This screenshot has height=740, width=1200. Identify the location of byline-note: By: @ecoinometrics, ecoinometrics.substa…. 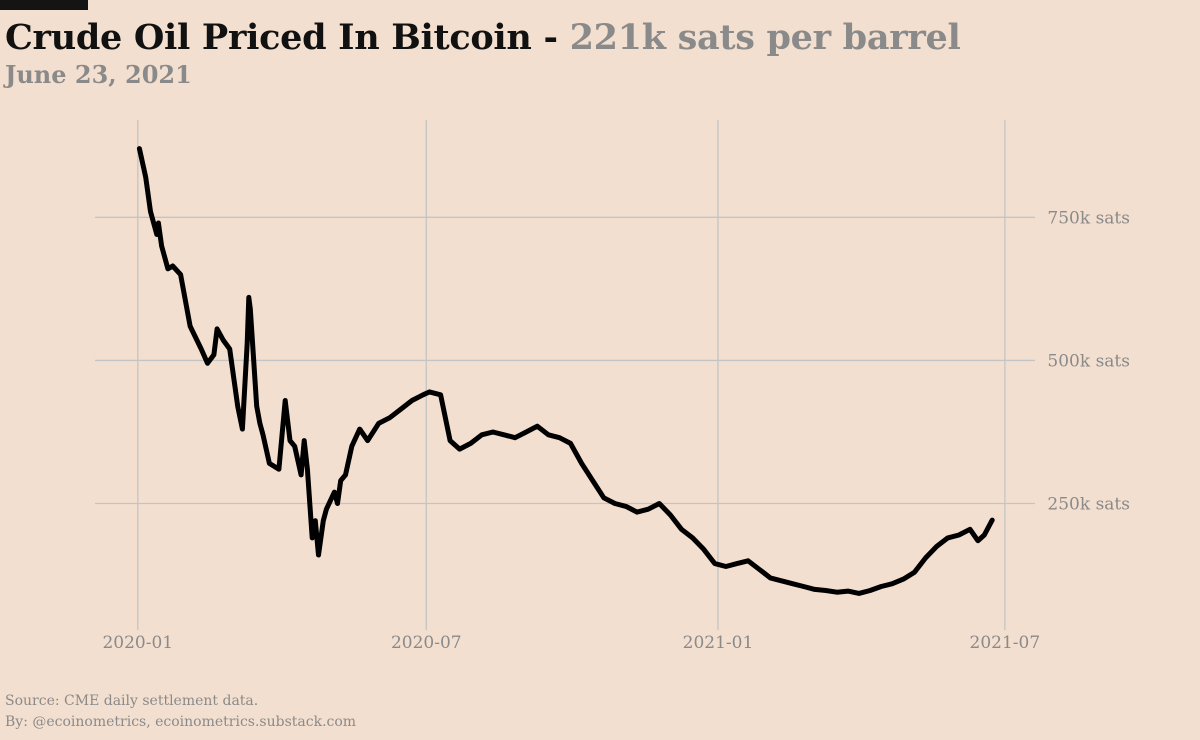
(181, 722).